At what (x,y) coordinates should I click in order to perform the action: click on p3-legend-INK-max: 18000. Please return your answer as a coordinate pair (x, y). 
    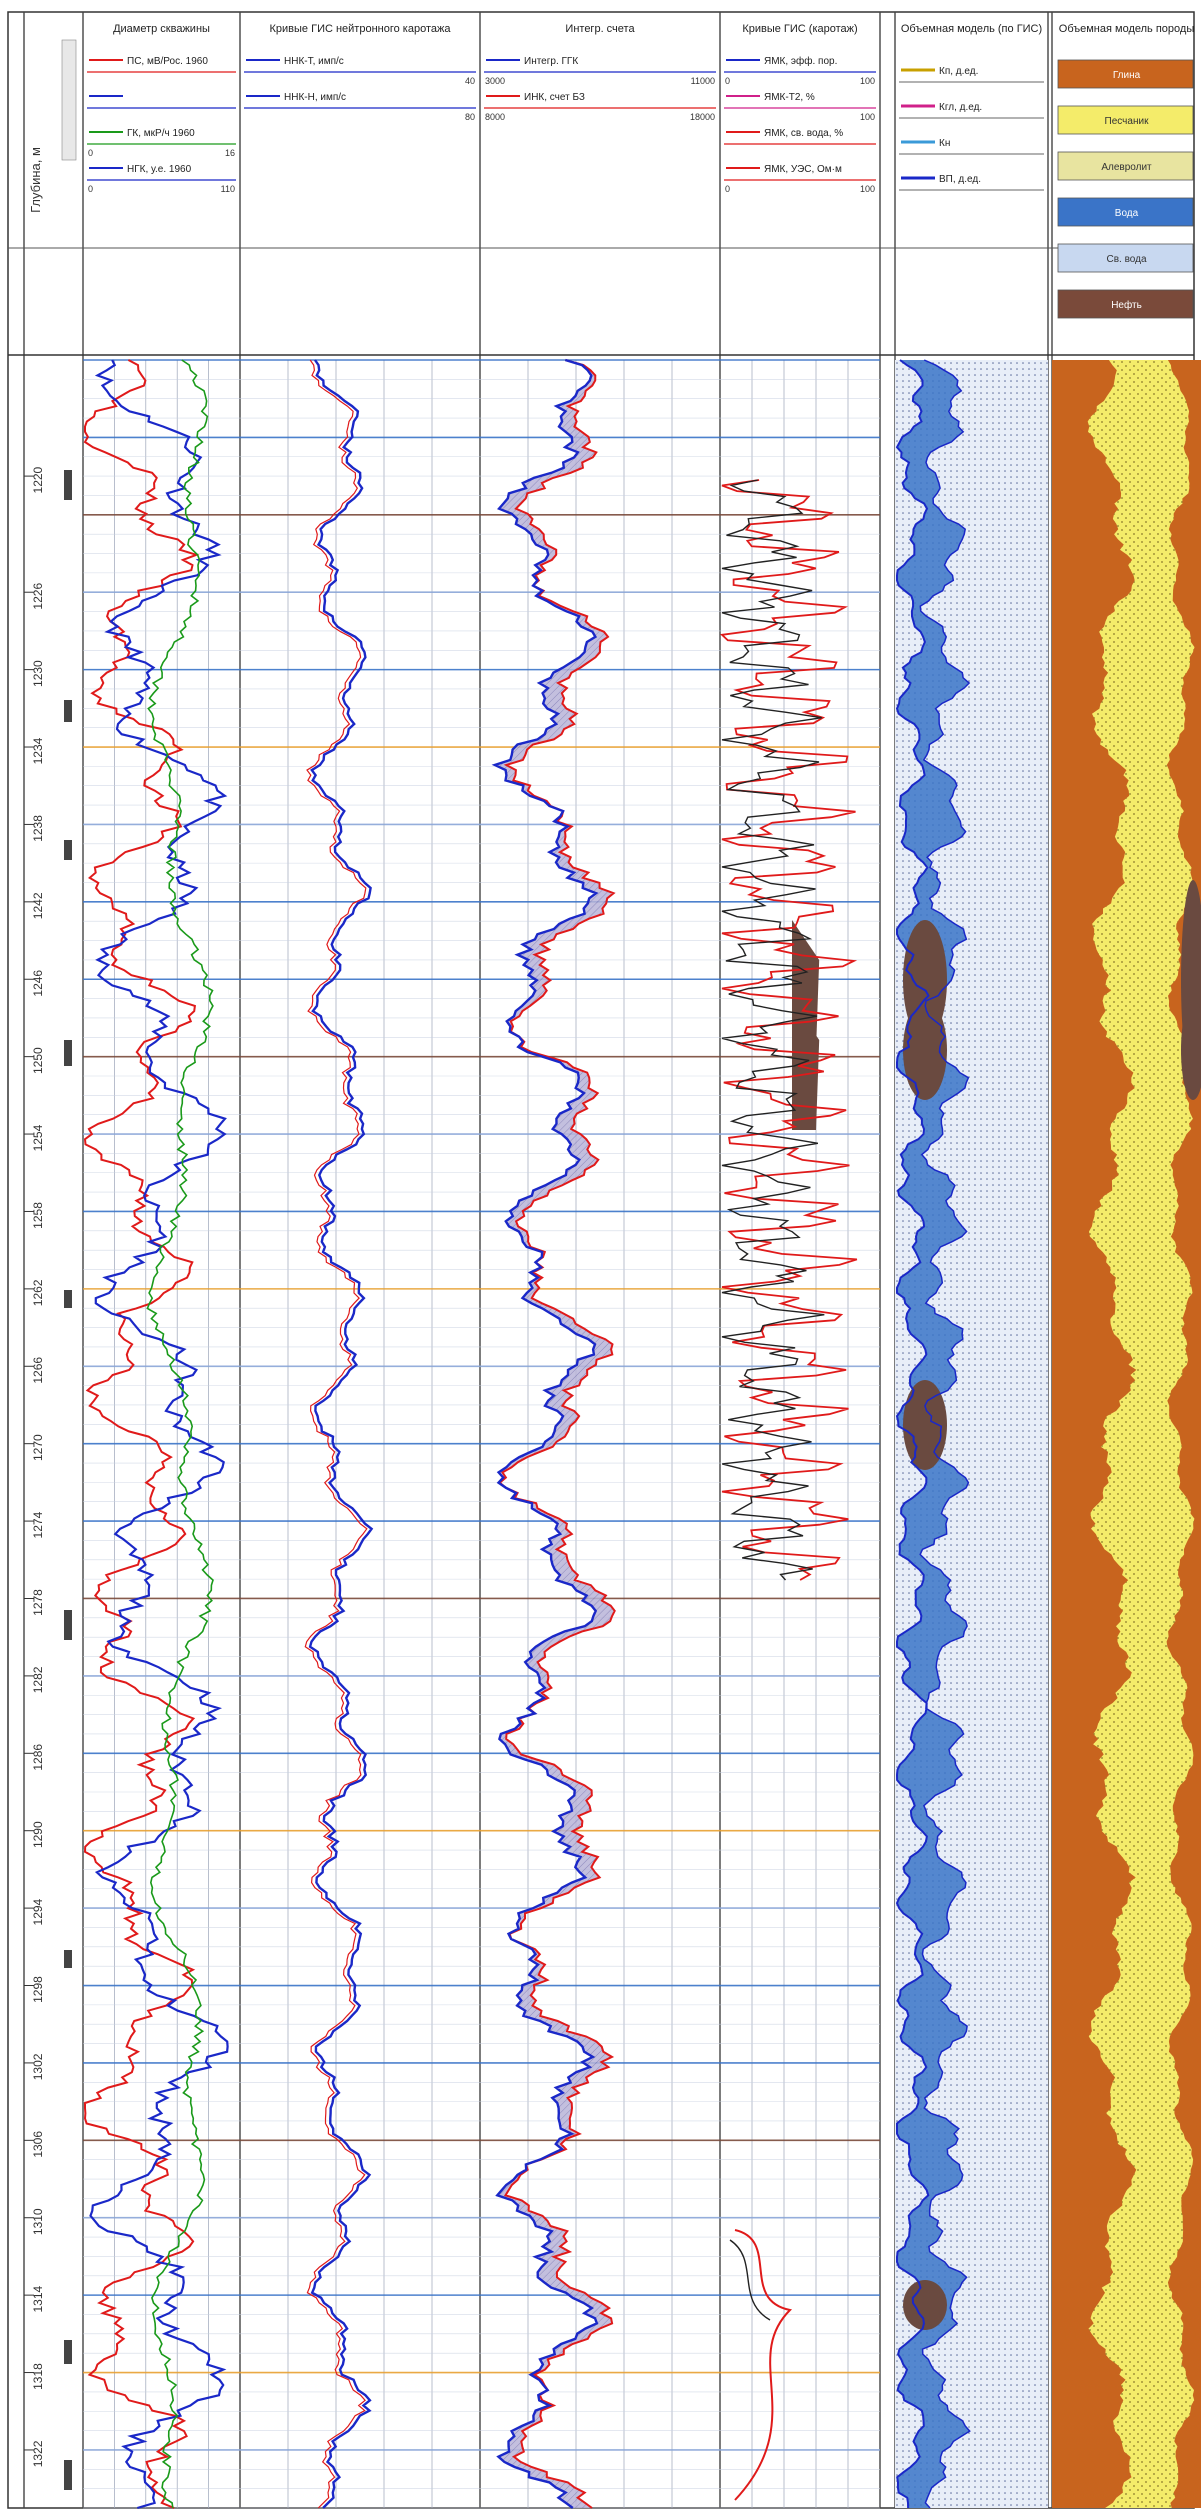
    Looking at the image, I should click on (702, 117).